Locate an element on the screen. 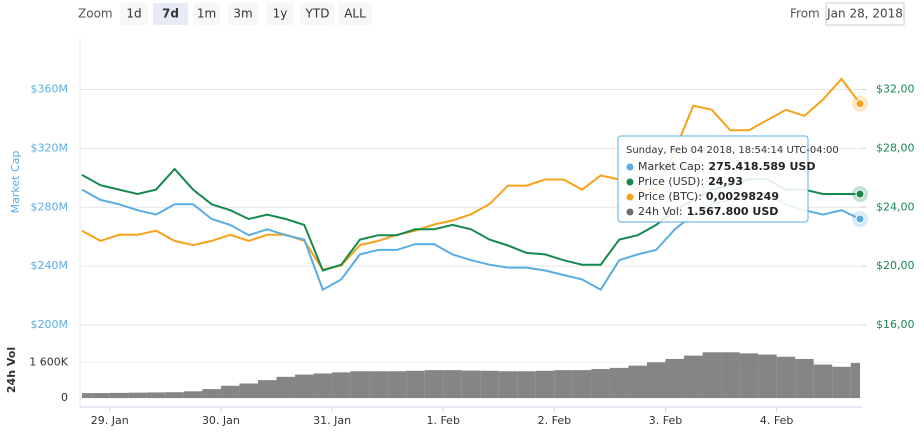  tooltip-label: Price (BTC): is located at coordinates (670, 196).